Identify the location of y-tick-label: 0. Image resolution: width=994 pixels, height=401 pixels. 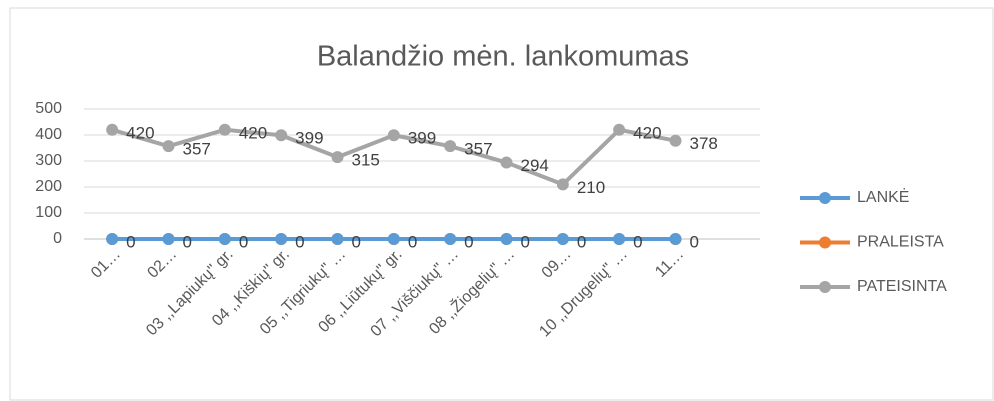
(57, 238).